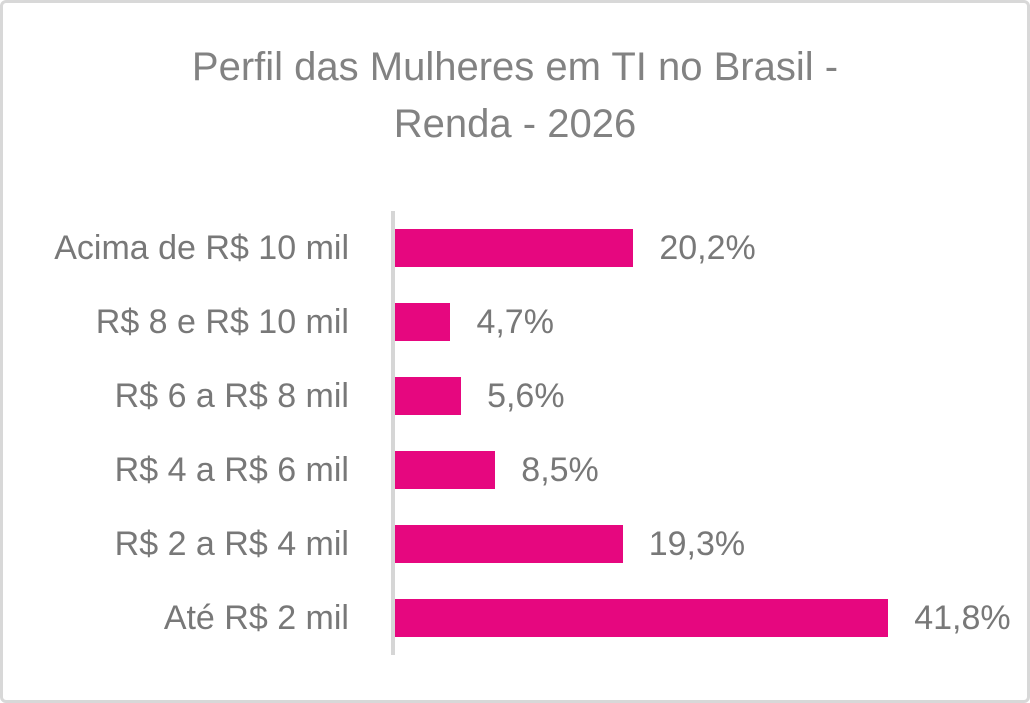 This screenshot has width=1030, height=703. I want to click on value-label: 19,3%, so click(697, 543).